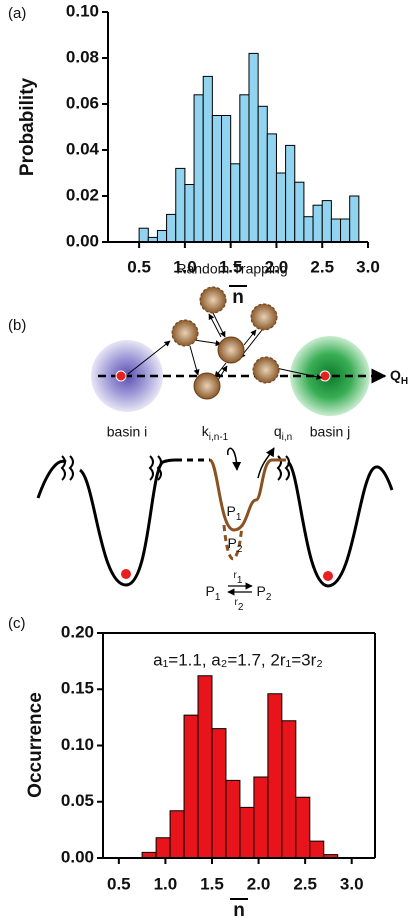  What do you see at coordinates (206, 431) in the screenshot?
I see `label-main: k` at bounding box center [206, 431].